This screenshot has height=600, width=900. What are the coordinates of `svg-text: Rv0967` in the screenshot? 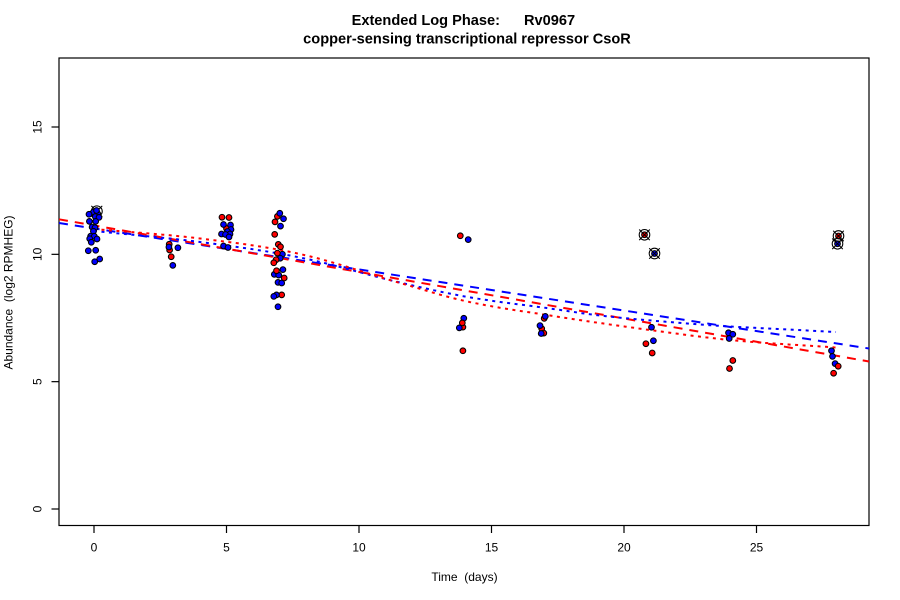 It's located at (549, 21).